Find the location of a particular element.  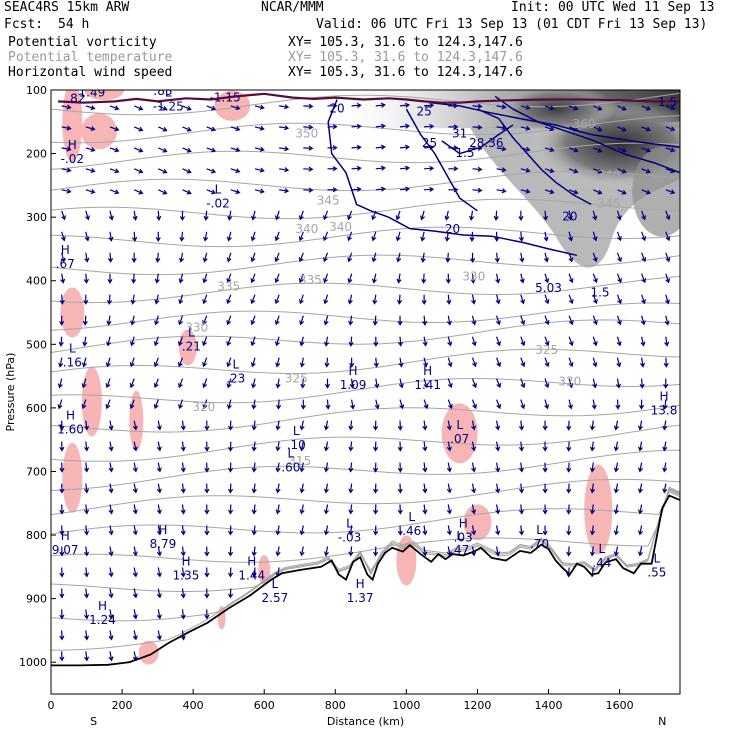

pv-extremum: L.83 is located at coordinates (162, 84).